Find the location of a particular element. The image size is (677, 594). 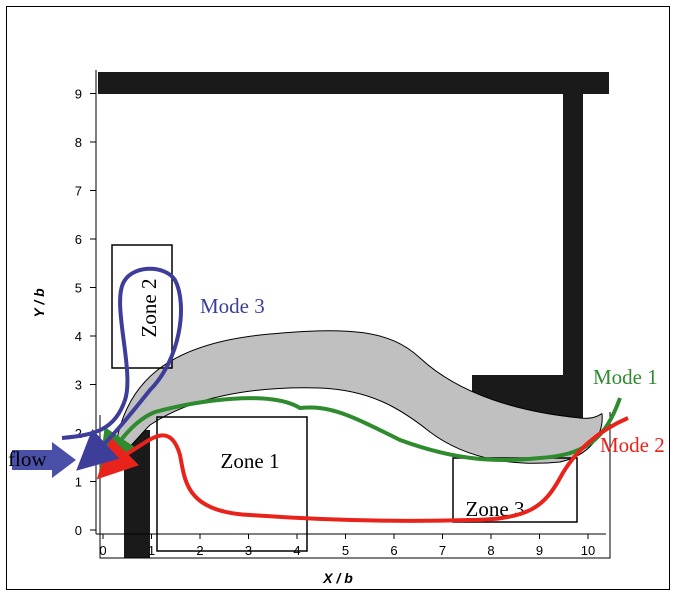

mode-2-label: Mode 2 is located at coordinates (632, 445).